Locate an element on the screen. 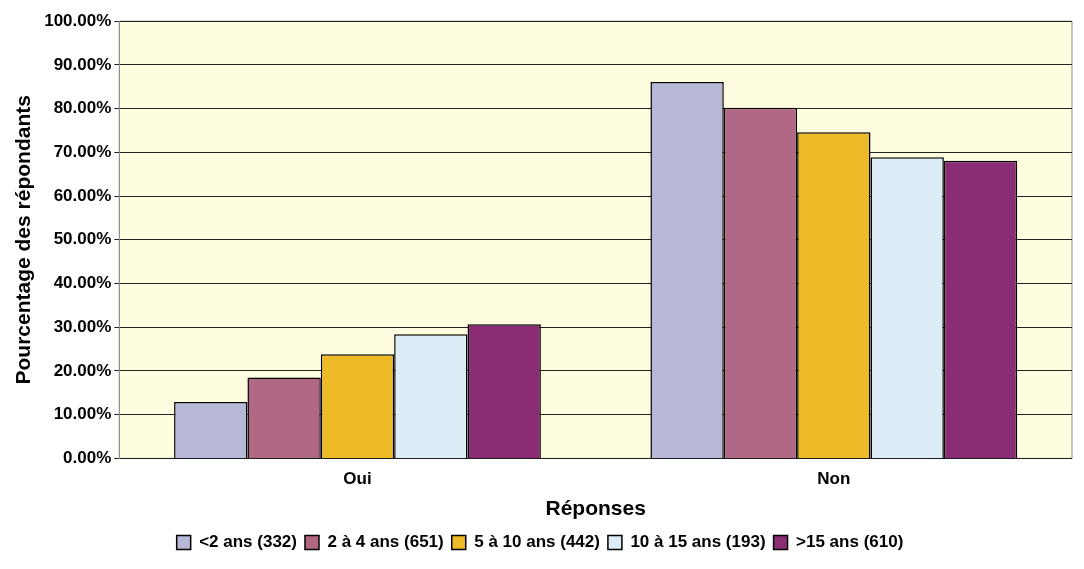  legend-label: 2 à 4 ans (651) is located at coordinates (385, 542).